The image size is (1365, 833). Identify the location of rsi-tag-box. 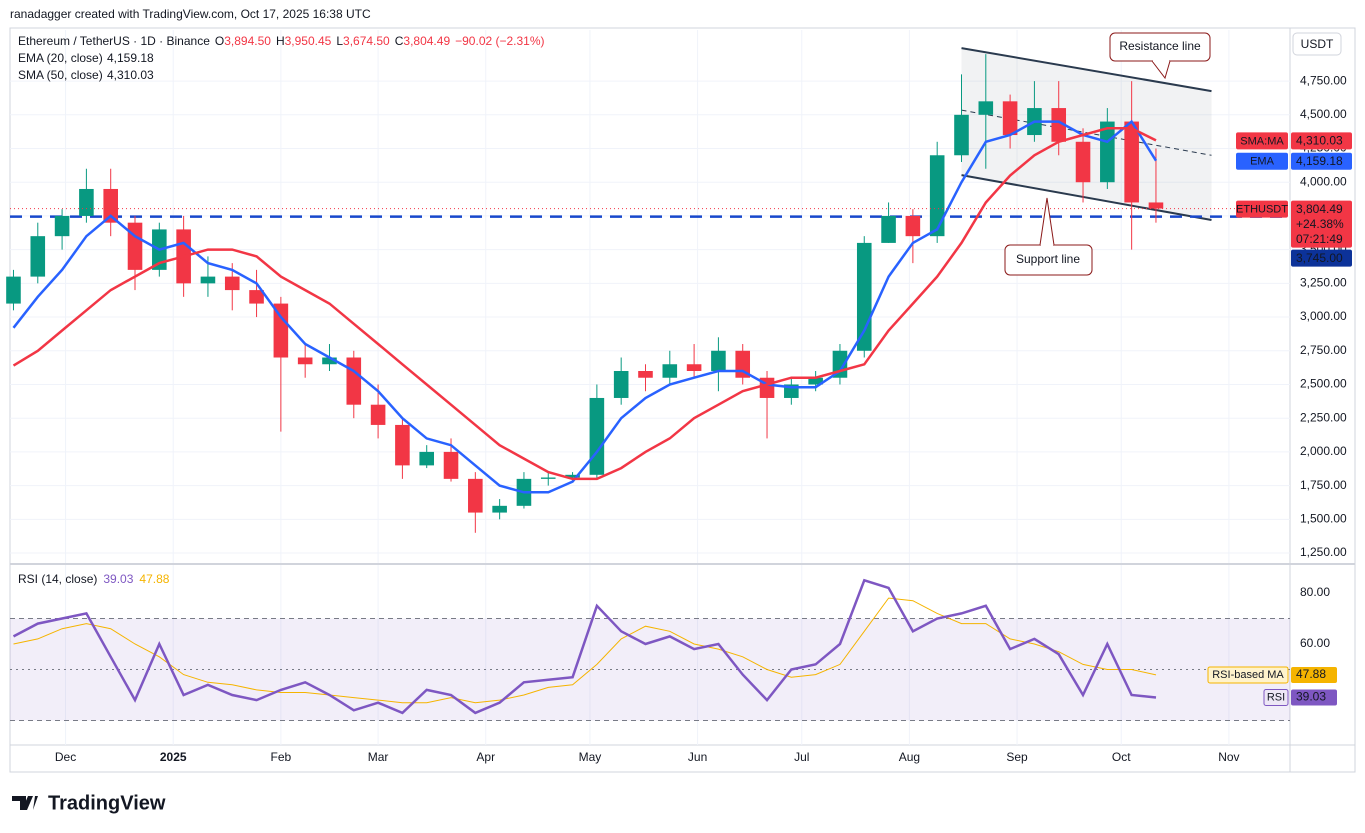
(1314, 674).